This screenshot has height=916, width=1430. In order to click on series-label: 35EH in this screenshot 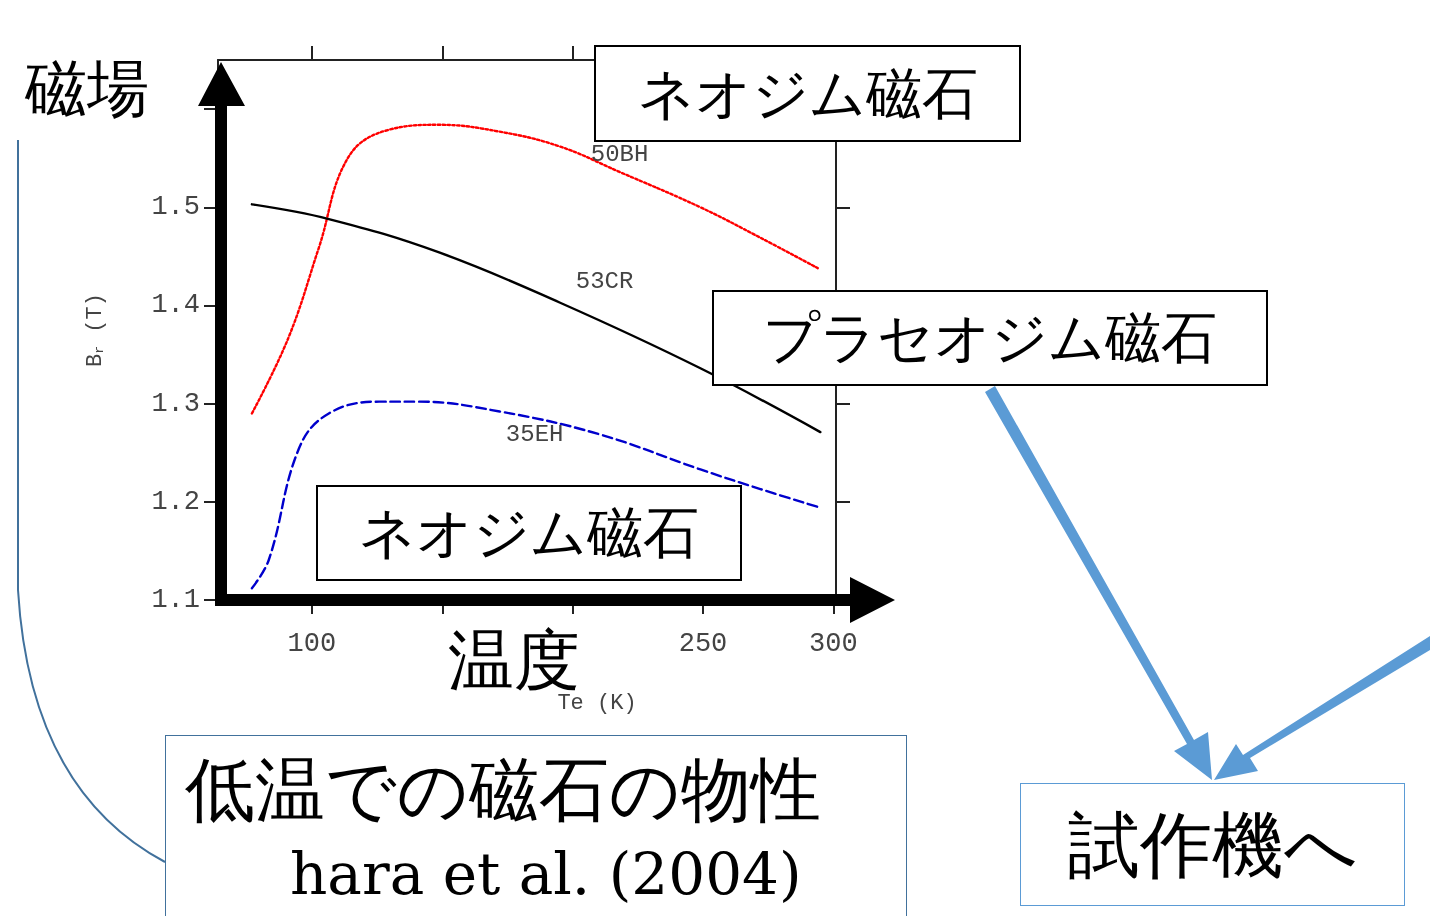, I will do `click(534, 434)`.